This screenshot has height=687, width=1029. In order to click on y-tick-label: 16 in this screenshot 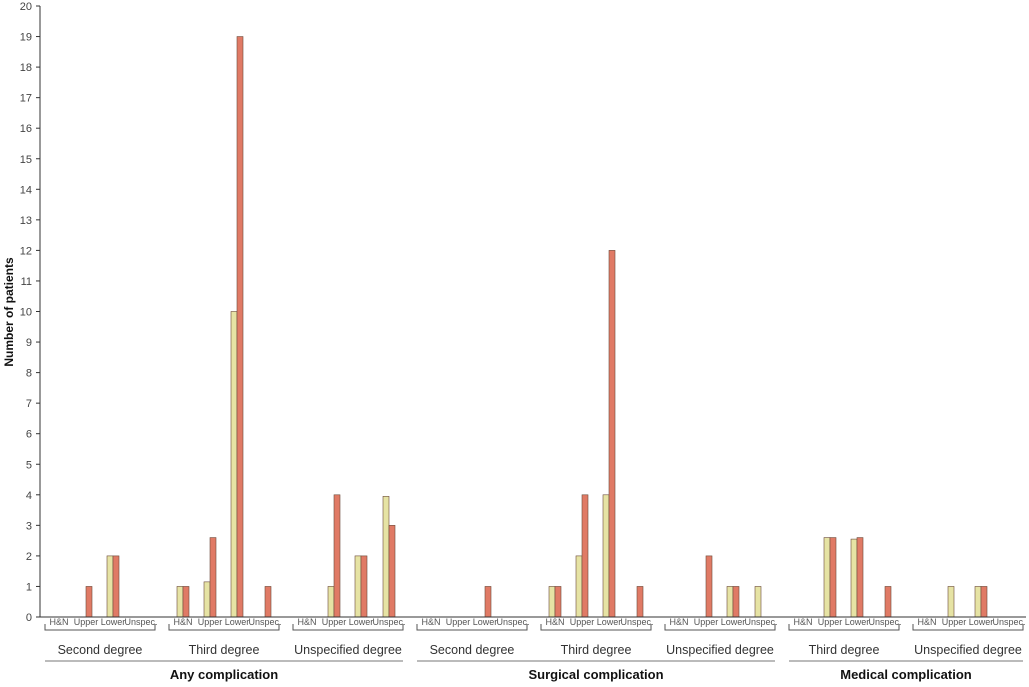, I will do `click(26, 129)`.